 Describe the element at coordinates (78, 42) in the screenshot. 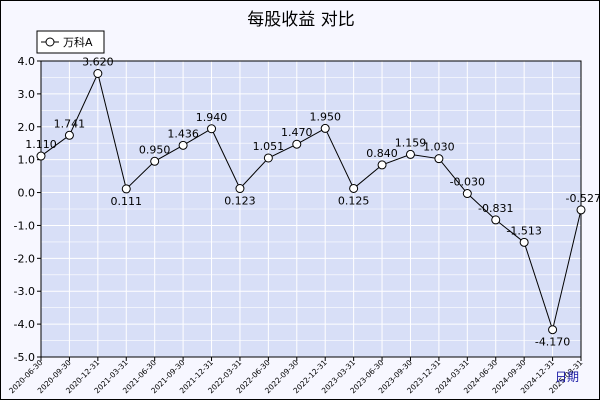

I see `legend-label: 万科A` at that location.